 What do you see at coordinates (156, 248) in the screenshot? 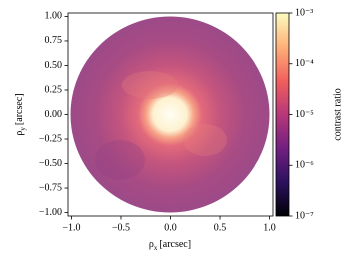
I see `x-label-subscript: x` at bounding box center [156, 248].